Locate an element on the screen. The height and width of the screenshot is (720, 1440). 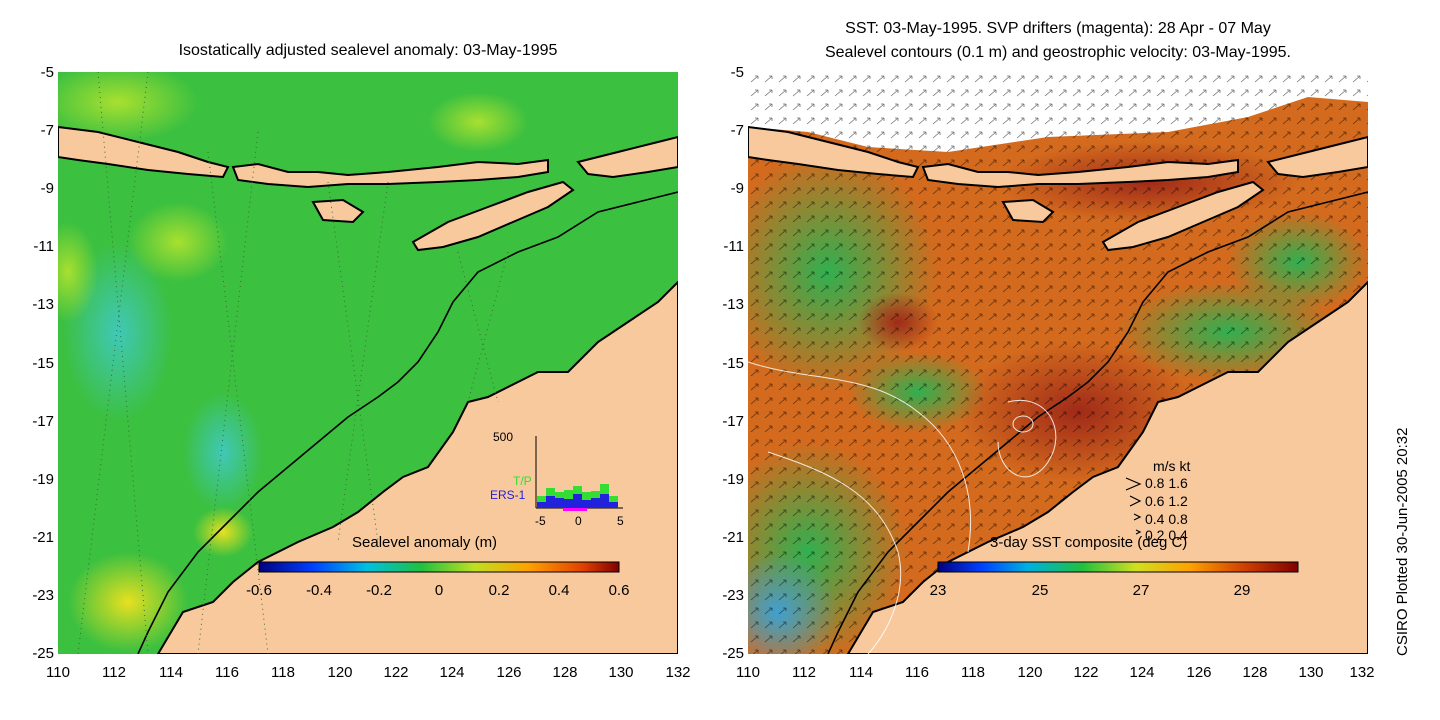
histogram-series-tp: T/P is located at coordinates (522, 481).